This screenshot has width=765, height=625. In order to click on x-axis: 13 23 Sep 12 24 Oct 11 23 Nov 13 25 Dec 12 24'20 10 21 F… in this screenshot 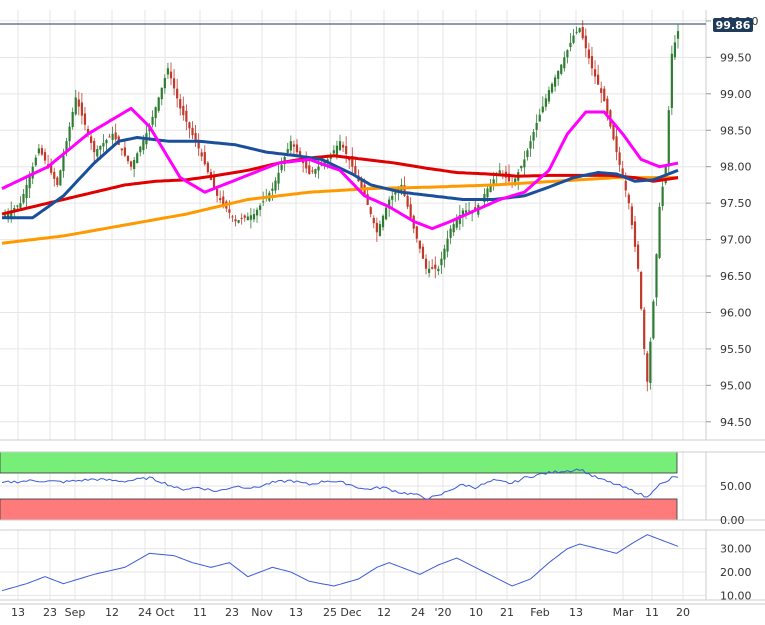, I will do `click(382, 611)`.